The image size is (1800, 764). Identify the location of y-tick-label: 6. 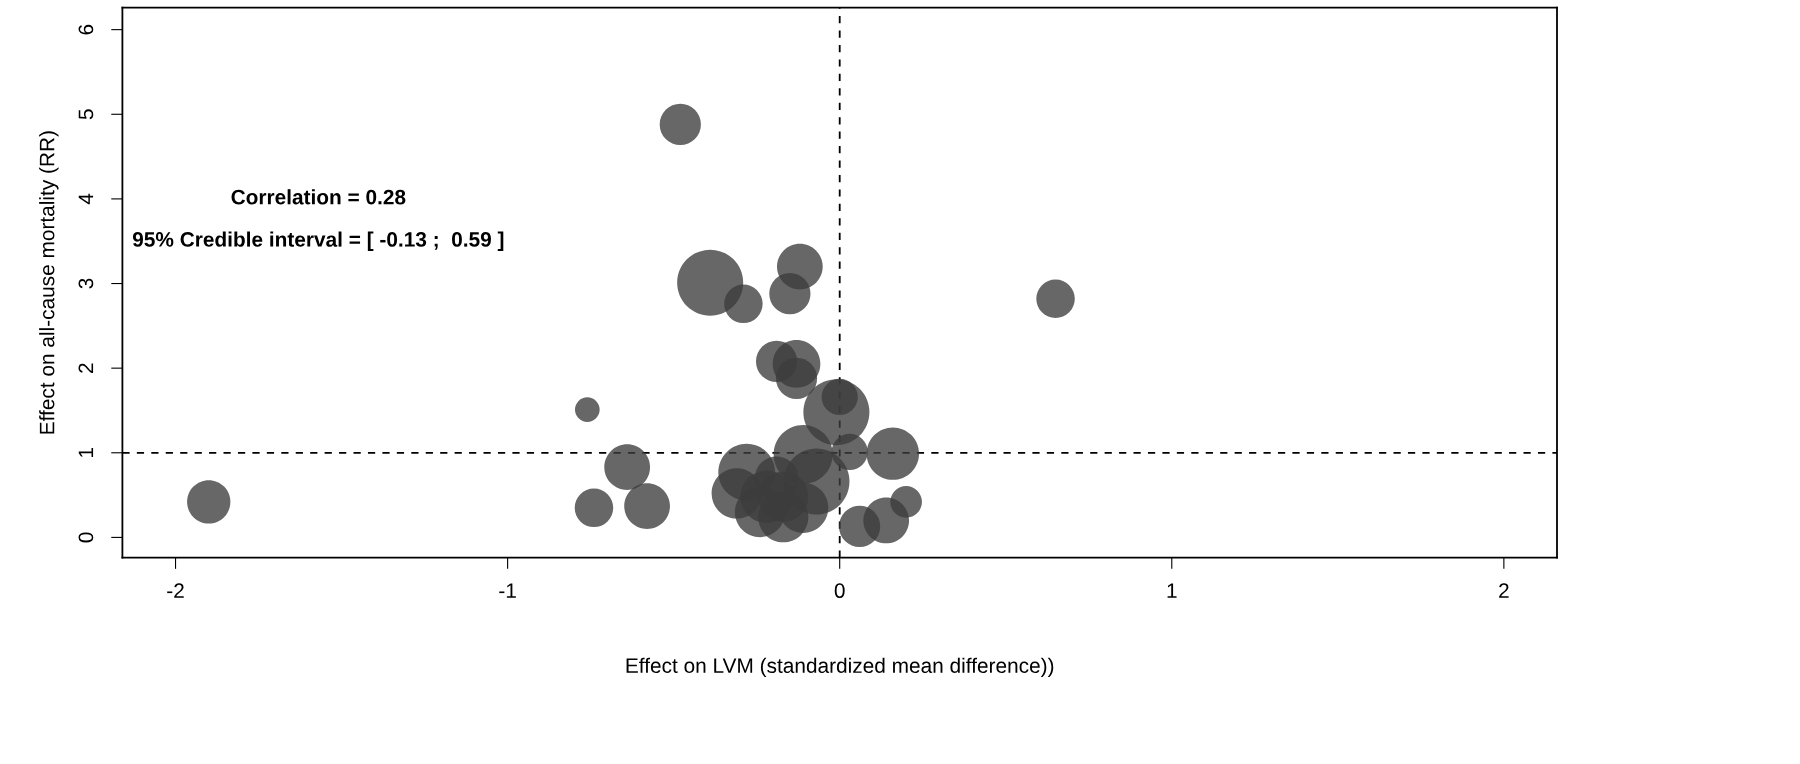
(86, 29).